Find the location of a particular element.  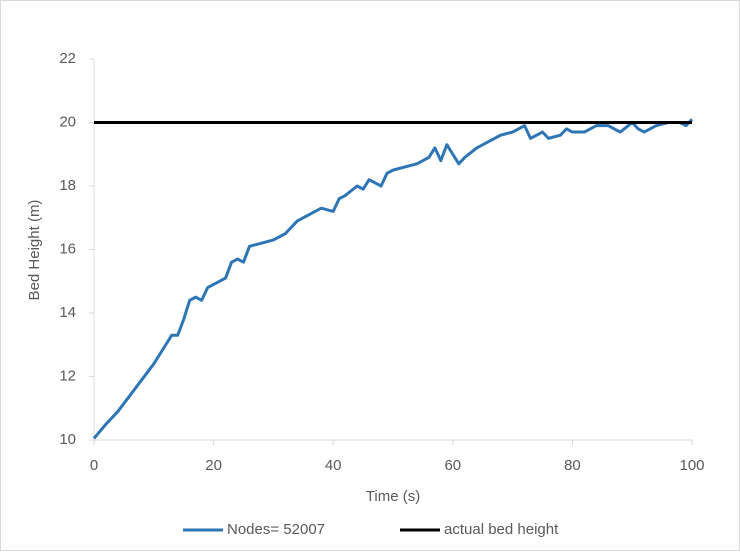

x-tick-label: 100 is located at coordinates (691, 465).